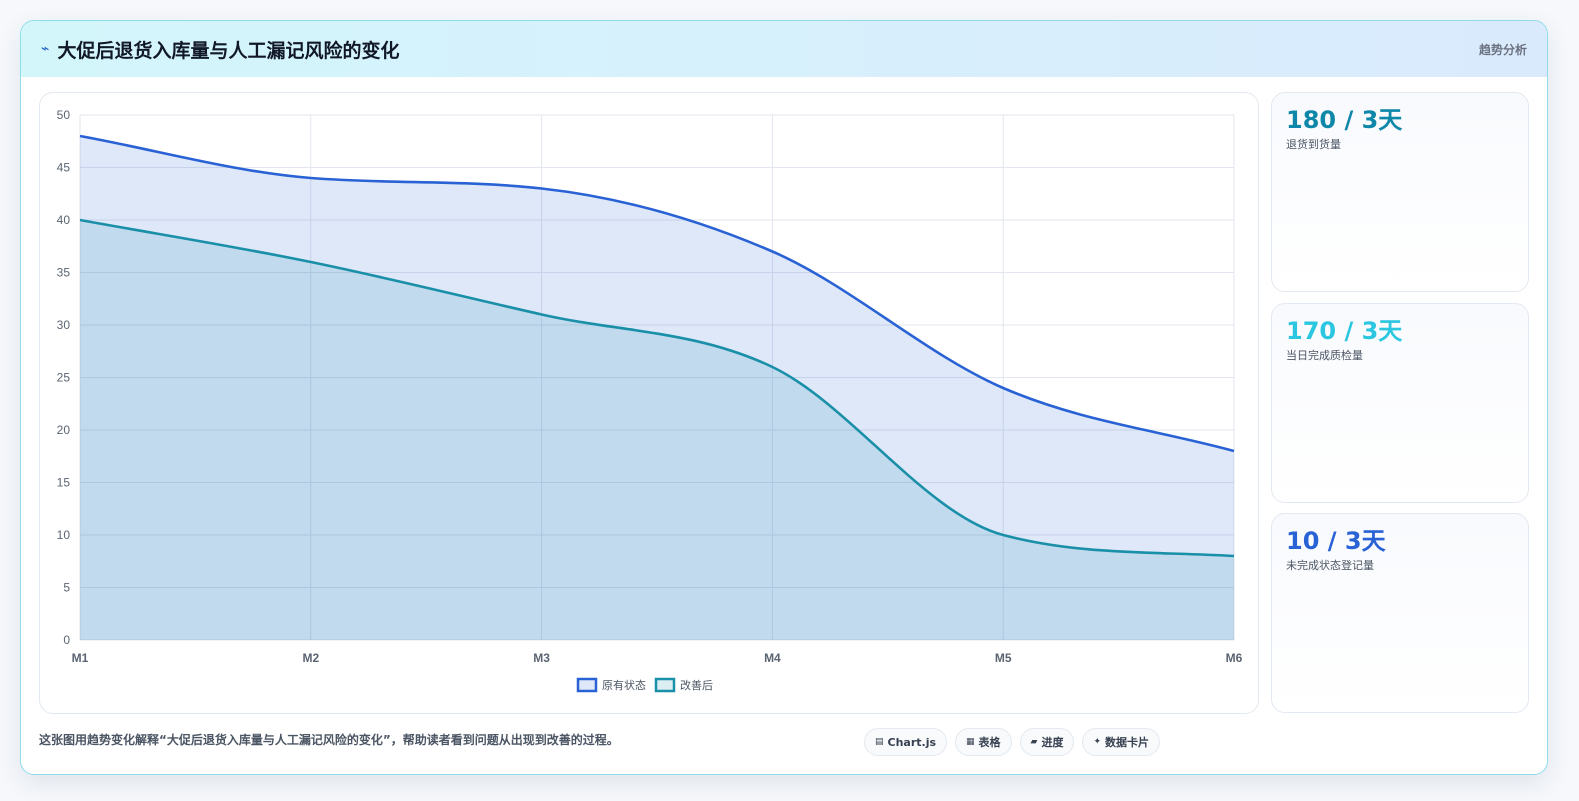 Image resolution: width=1579 pixels, height=801 pixels. What do you see at coordinates (772, 658) in the screenshot?
I see `x-tick-label: M4` at bounding box center [772, 658].